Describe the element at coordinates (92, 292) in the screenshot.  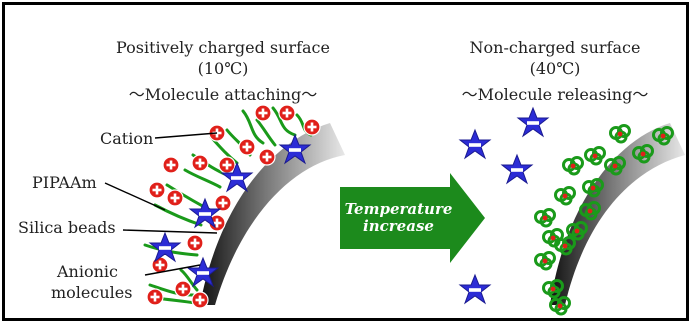
I see `anionic-label-line2: molecules` at that location.